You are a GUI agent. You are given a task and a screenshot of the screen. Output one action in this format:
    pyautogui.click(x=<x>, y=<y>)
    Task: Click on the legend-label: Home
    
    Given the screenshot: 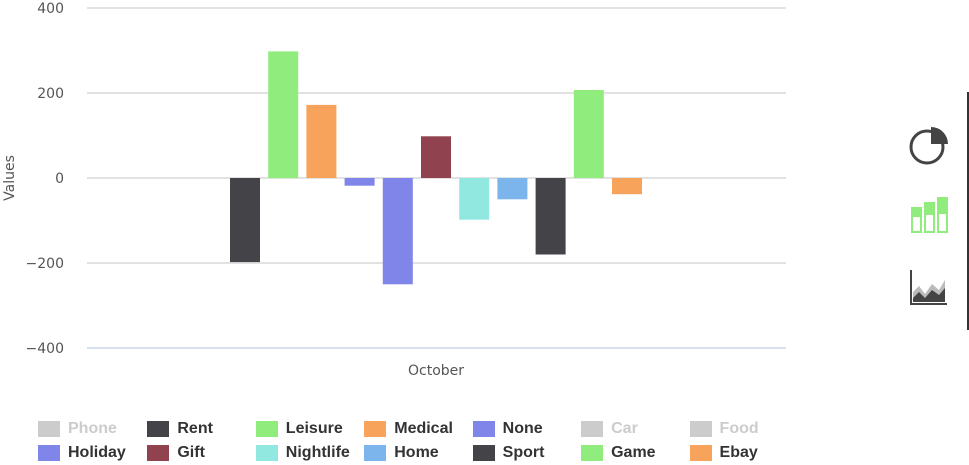 What is the action you would take?
    pyautogui.click(x=416, y=452)
    